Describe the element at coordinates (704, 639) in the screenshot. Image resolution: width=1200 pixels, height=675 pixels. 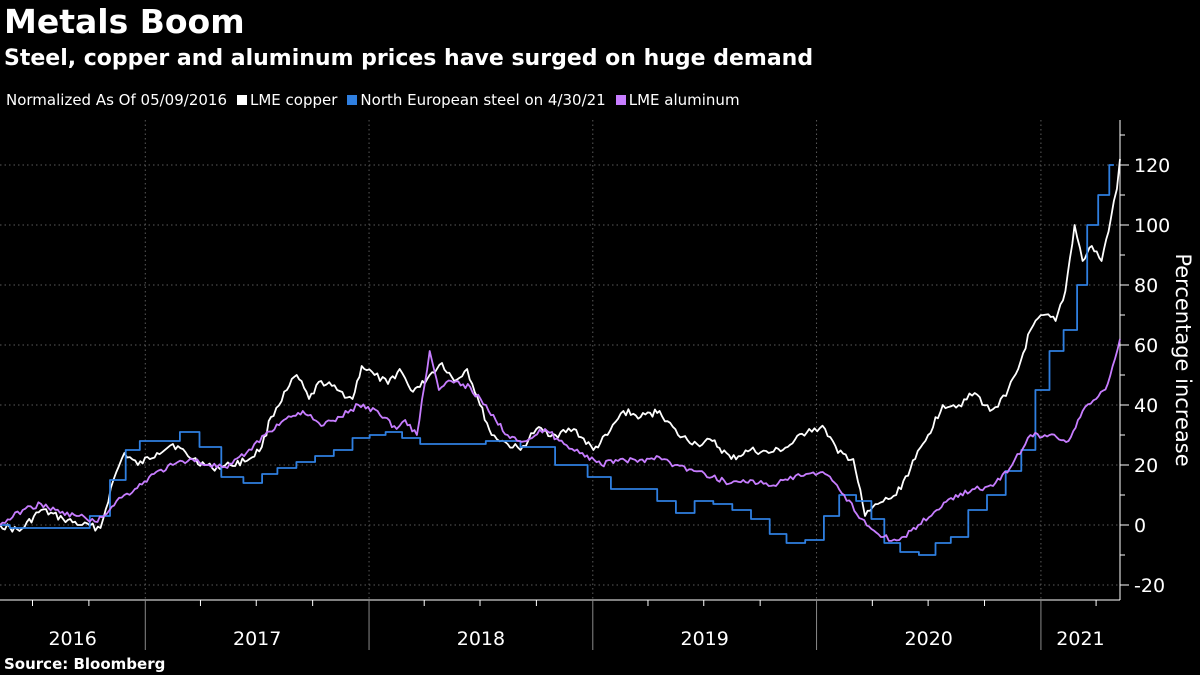
I see `x-tick-label-3: 2019` at that location.